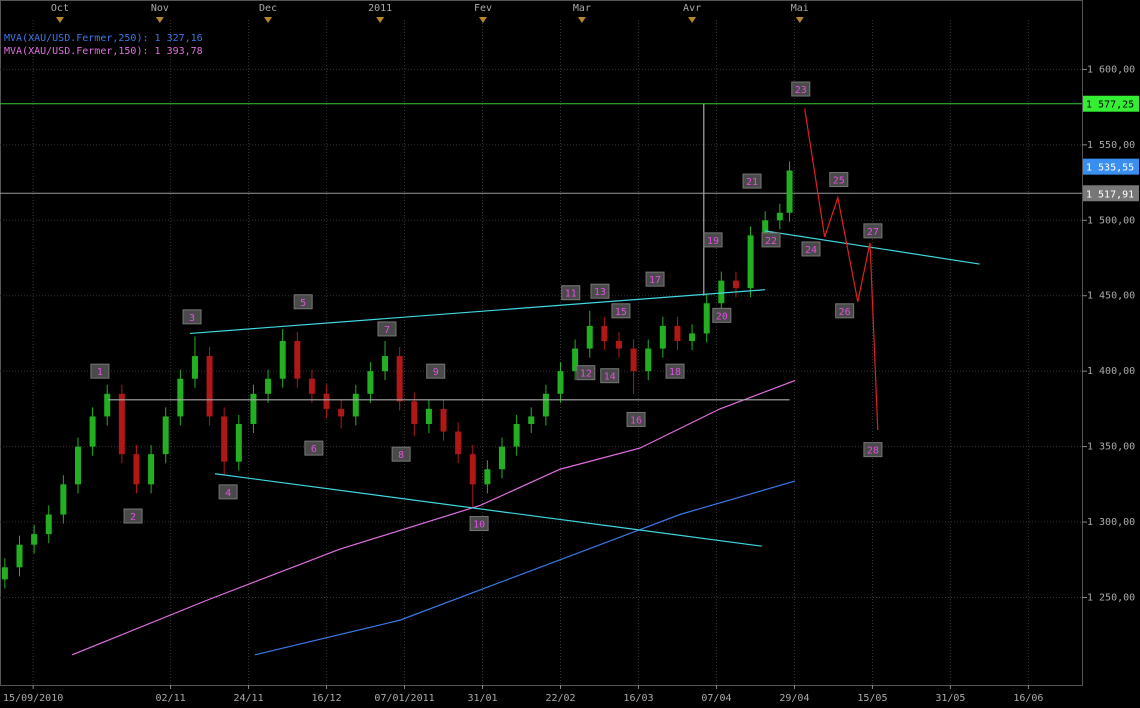  What do you see at coordinates (1028, 698) in the screenshot?
I see `x-tick-label: 16/06` at bounding box center [1028, 698].